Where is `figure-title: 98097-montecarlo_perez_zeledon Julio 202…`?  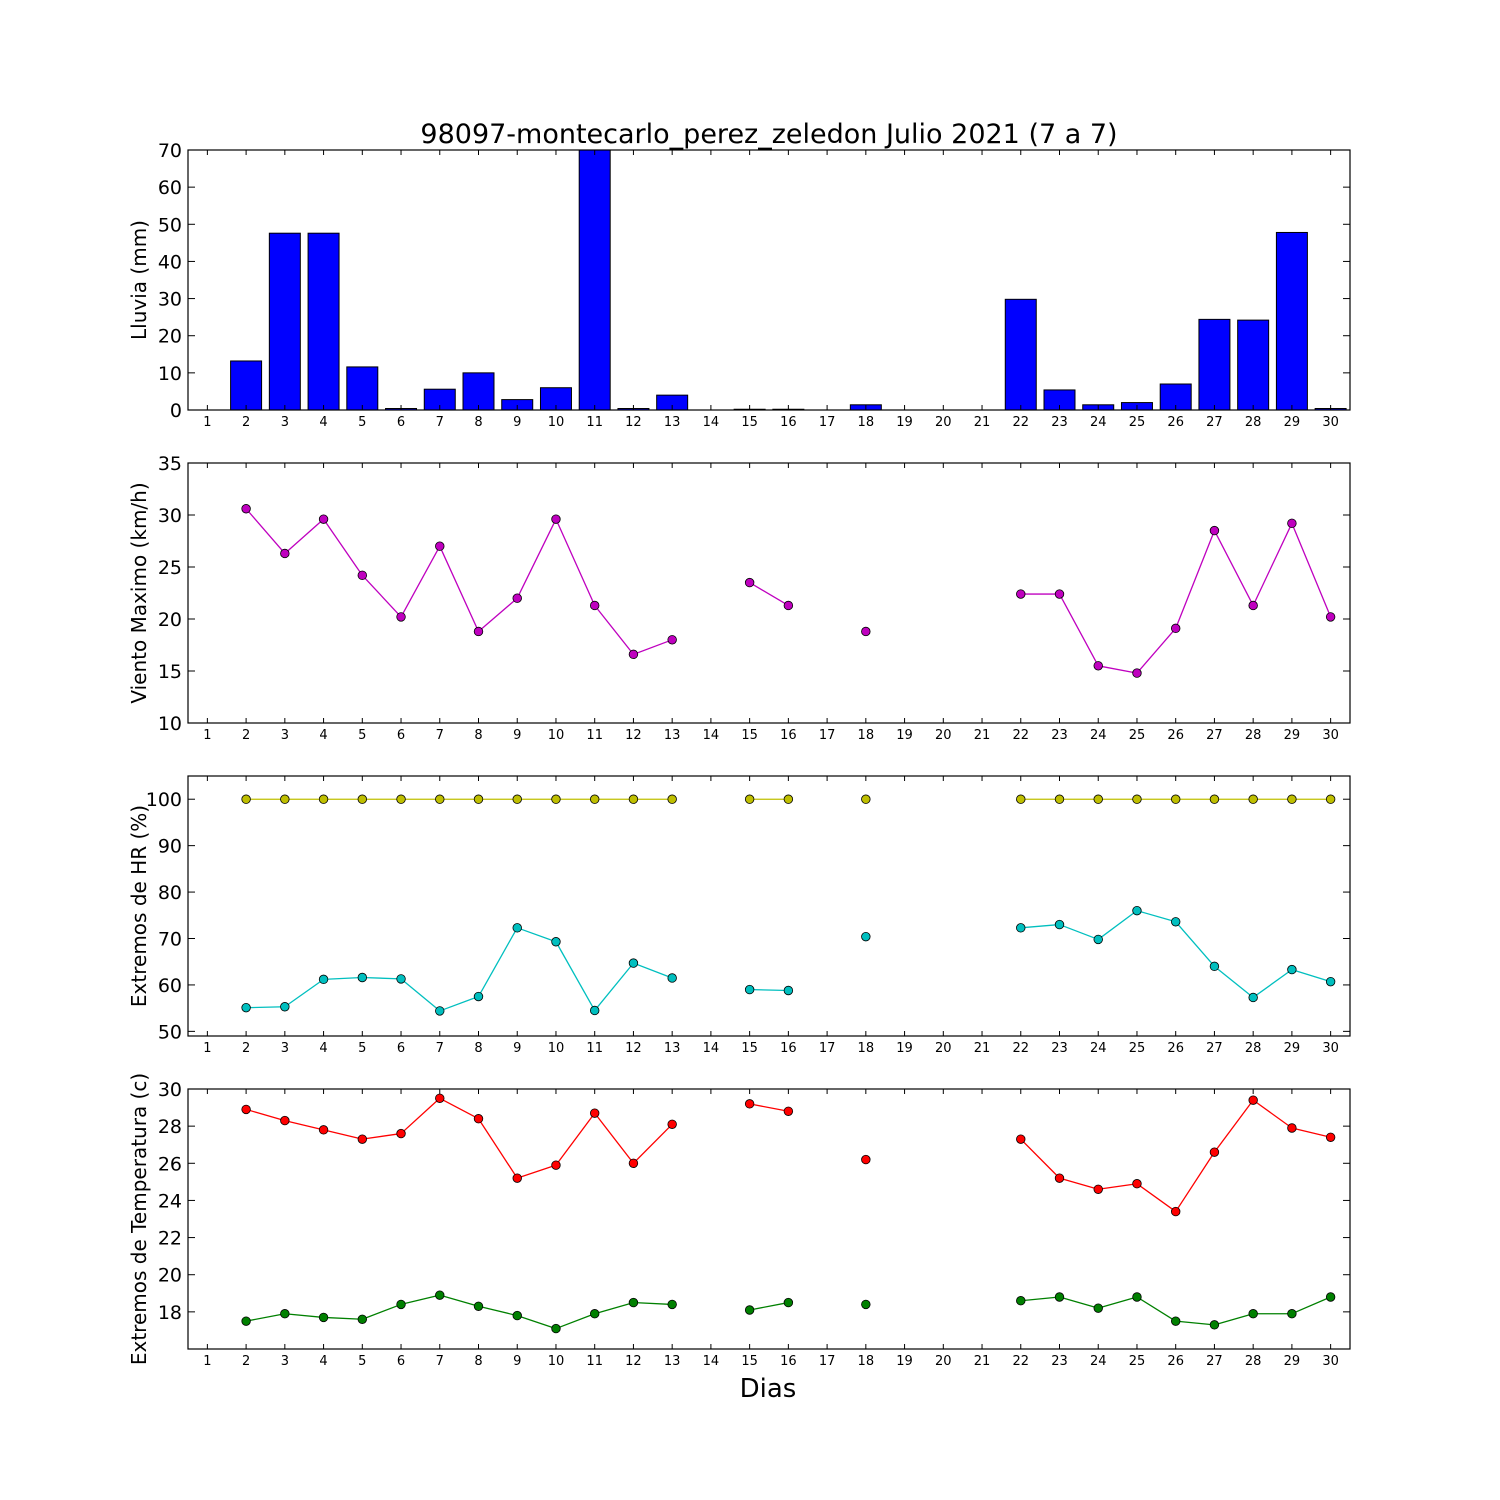
figure-title: 98097-montecarlo_perez_zeledon Julio 202… is located at coordinates (768, 134).